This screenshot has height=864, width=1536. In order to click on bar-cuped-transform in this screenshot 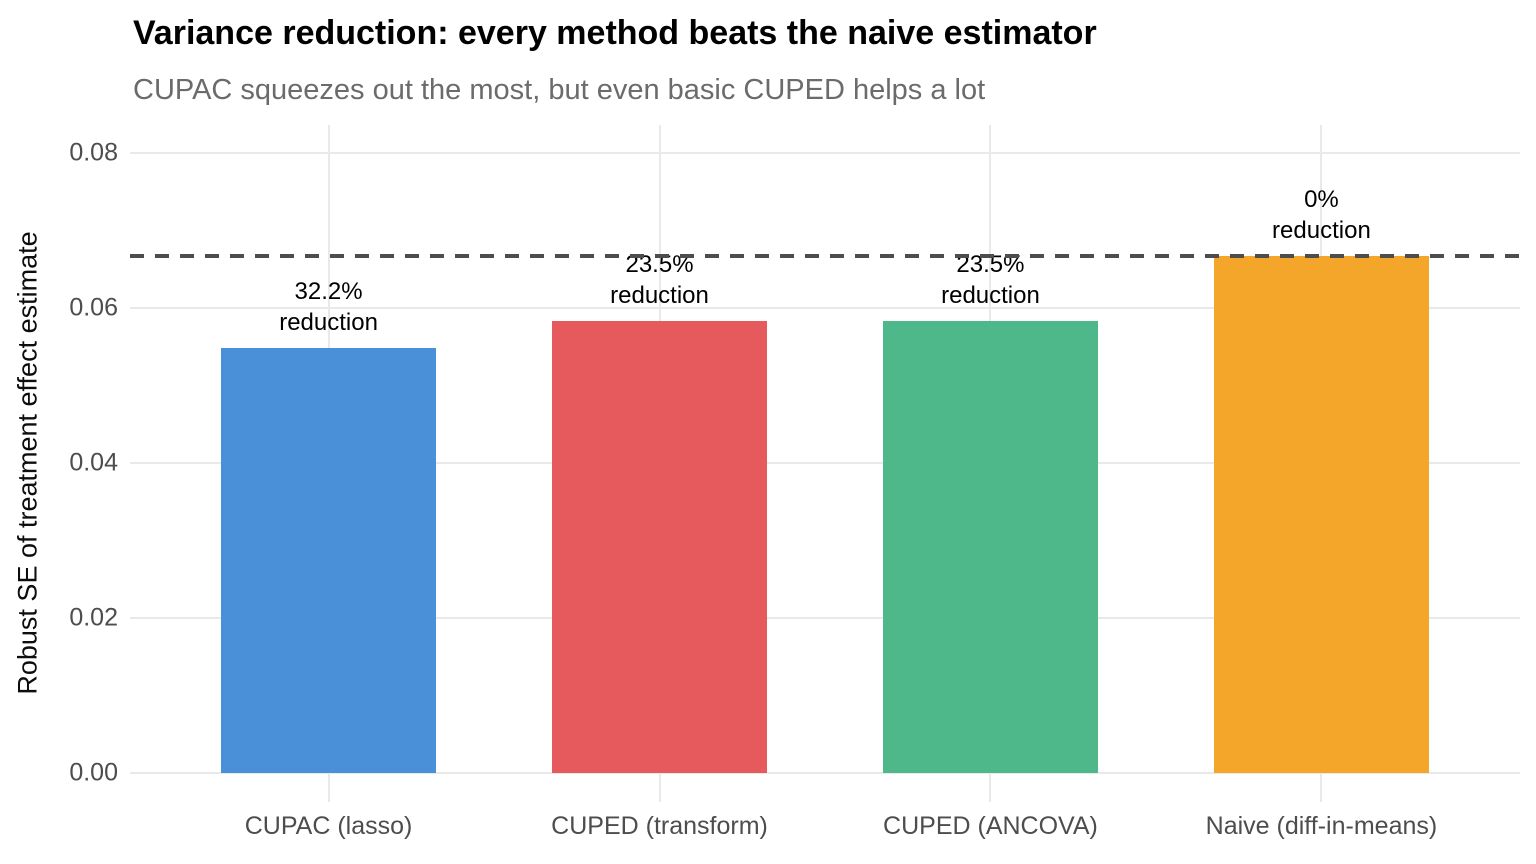, I will do `click(659, 547)`.